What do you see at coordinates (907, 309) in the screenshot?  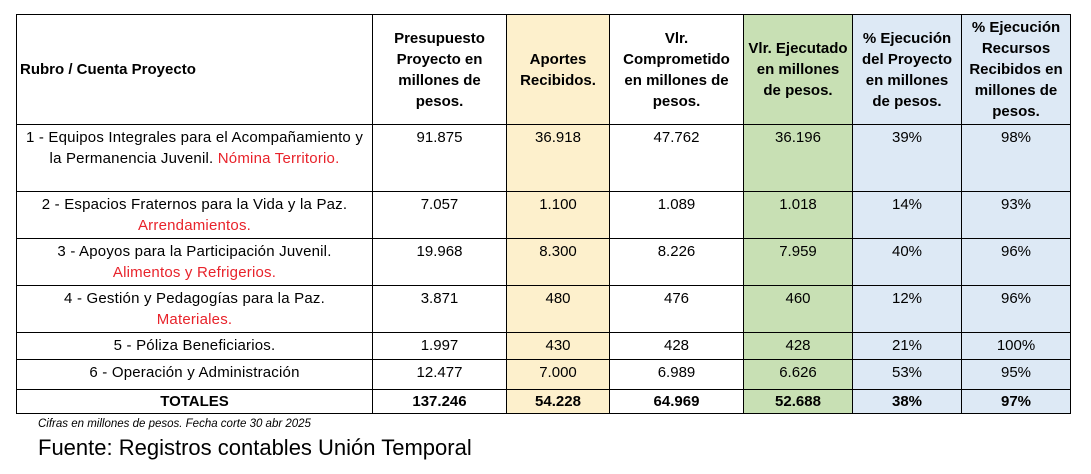 I see `pct-proyecto-cell: 12%` at bounding box center [907, 309].